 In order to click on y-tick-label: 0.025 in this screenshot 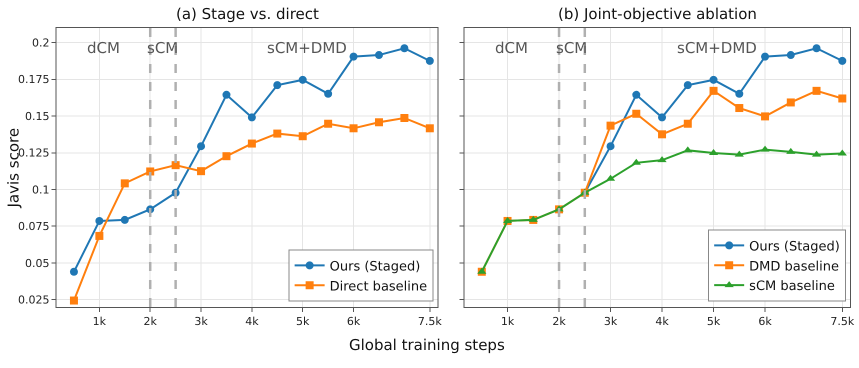, I will do `click(34, 300)`.